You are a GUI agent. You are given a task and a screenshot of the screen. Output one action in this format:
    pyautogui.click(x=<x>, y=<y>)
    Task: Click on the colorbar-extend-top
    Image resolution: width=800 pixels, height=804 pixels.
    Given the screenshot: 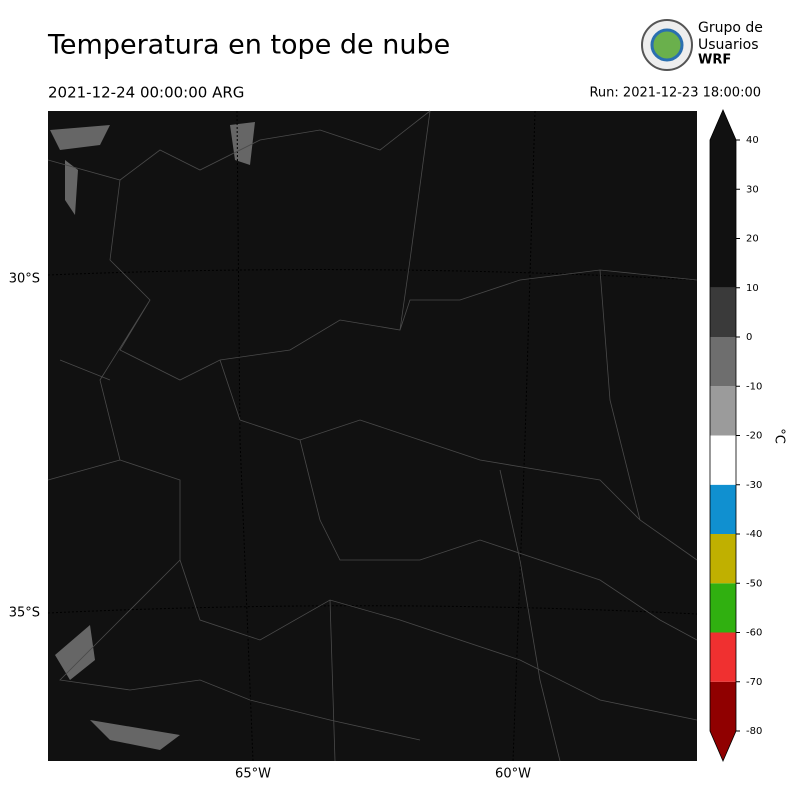 What is the action you would take?
    pyautogui.click(x=723, y=125)
    